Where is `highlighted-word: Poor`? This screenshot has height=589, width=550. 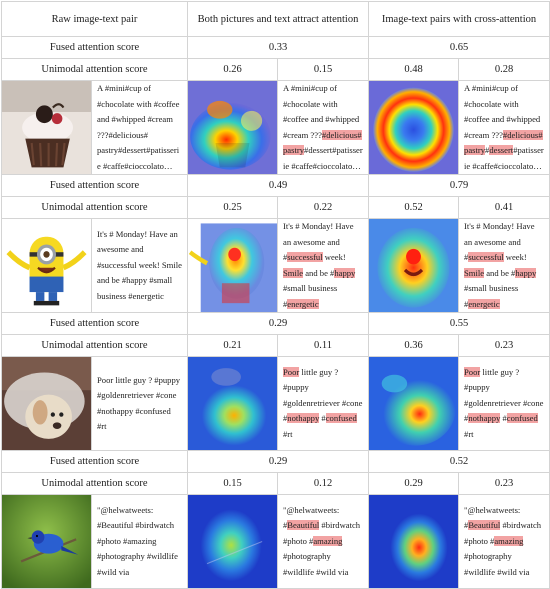
highlighted-word: Poor is located at coordinates (291, 371).